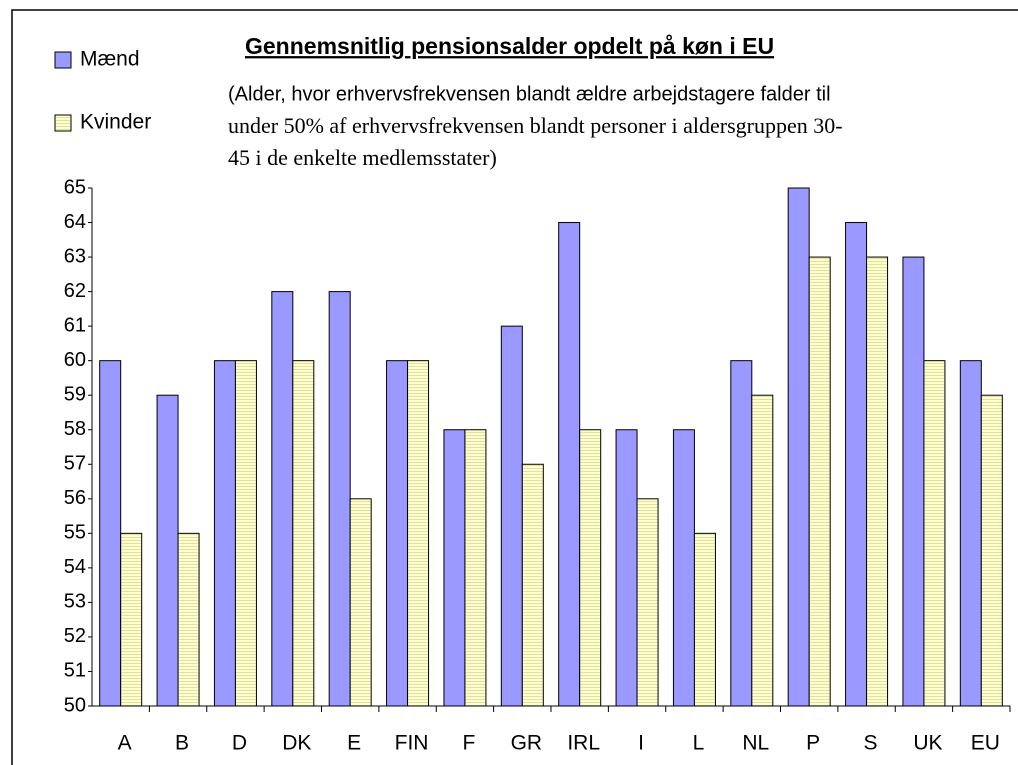  I want to click on x-tick-label: I, so click(641, 743).